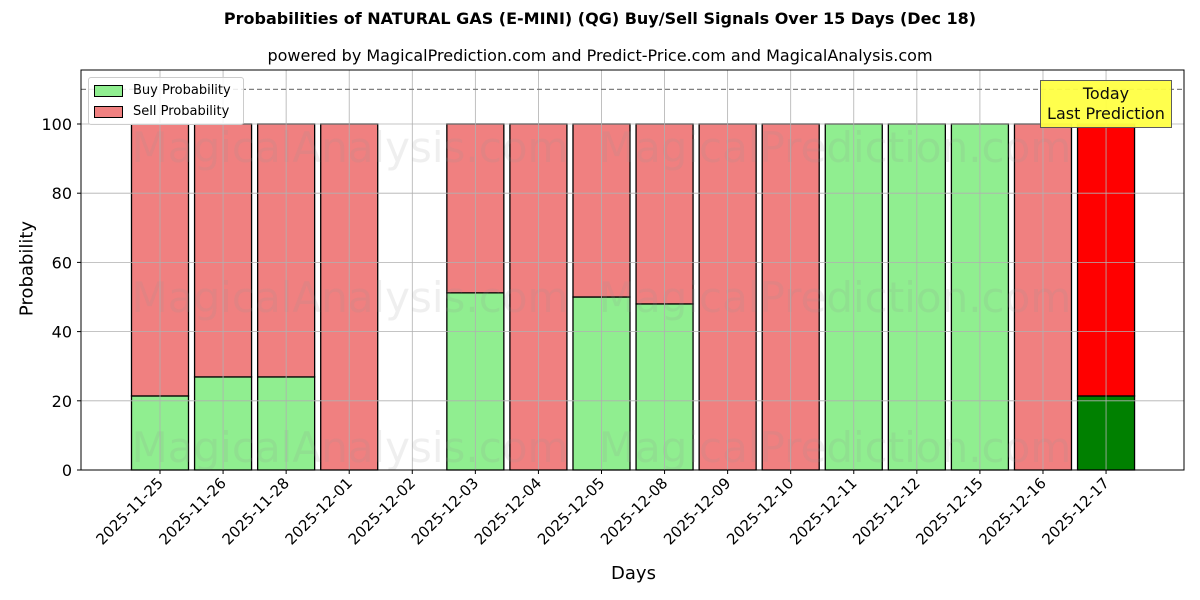  I want to click on y-tick-label: 0, so click(67, 470).